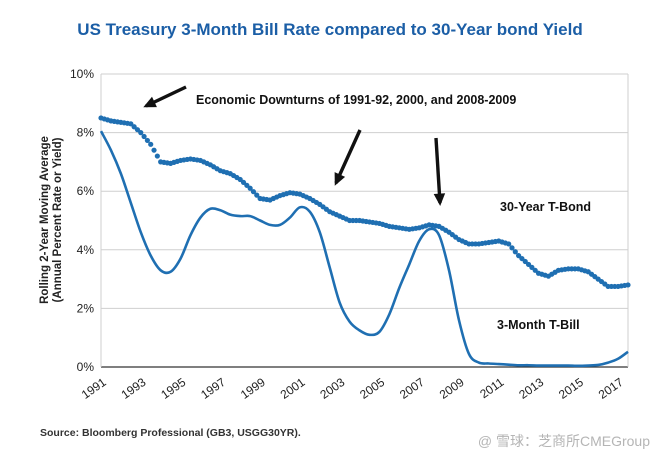 This screenshot has width=660, height=458. Describe the element at coordinates (58, 219) in the screenshot. I see `y-axis-label-line2: (Annual Percent Rate or Yield)` at that location.